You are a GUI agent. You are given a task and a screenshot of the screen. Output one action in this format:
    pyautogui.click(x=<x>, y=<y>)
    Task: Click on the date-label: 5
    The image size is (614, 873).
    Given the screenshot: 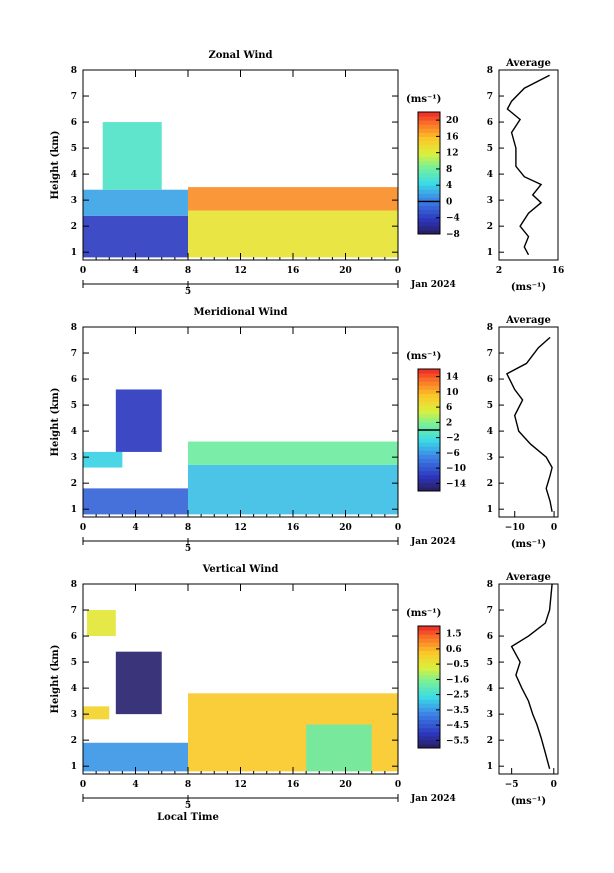 What is the action you would take?
    pyautogui.click(x=188, y=549)
    